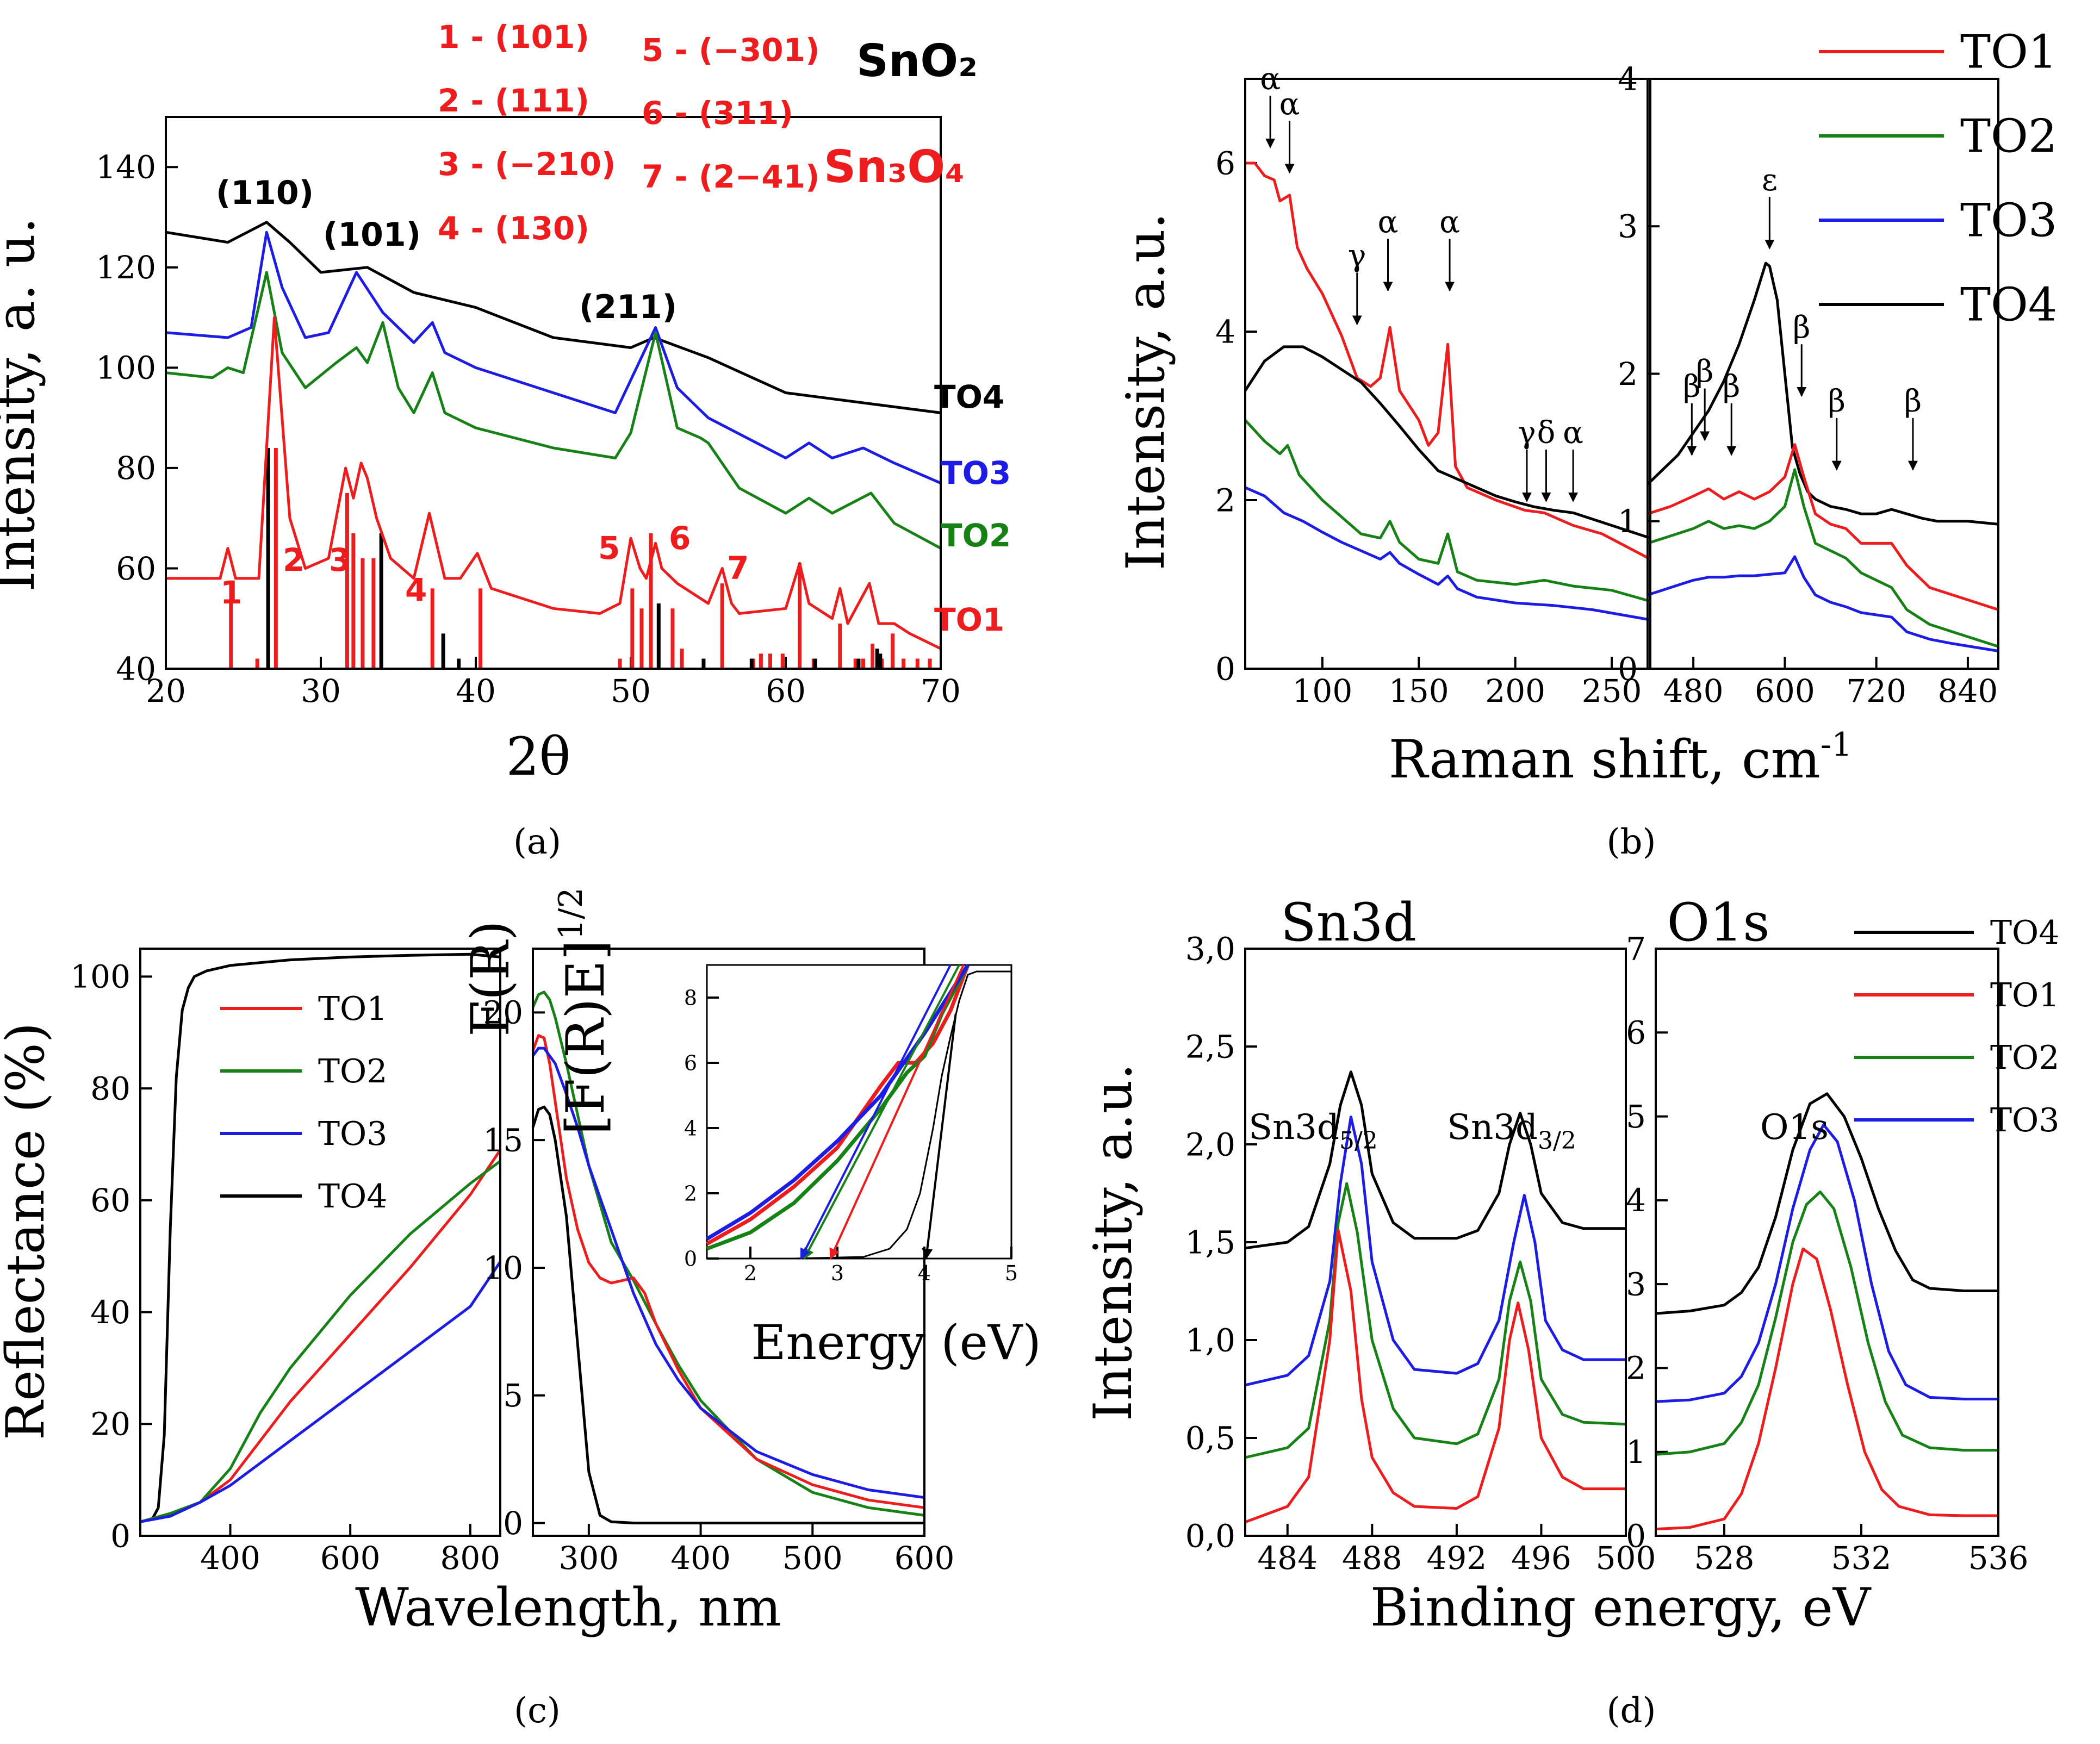 The height and width of the screenshot is (1744, 2100). Describe the element at coordinates (320, 1237) in the screenshot. I see `uvvis-curve-to4` at that location.